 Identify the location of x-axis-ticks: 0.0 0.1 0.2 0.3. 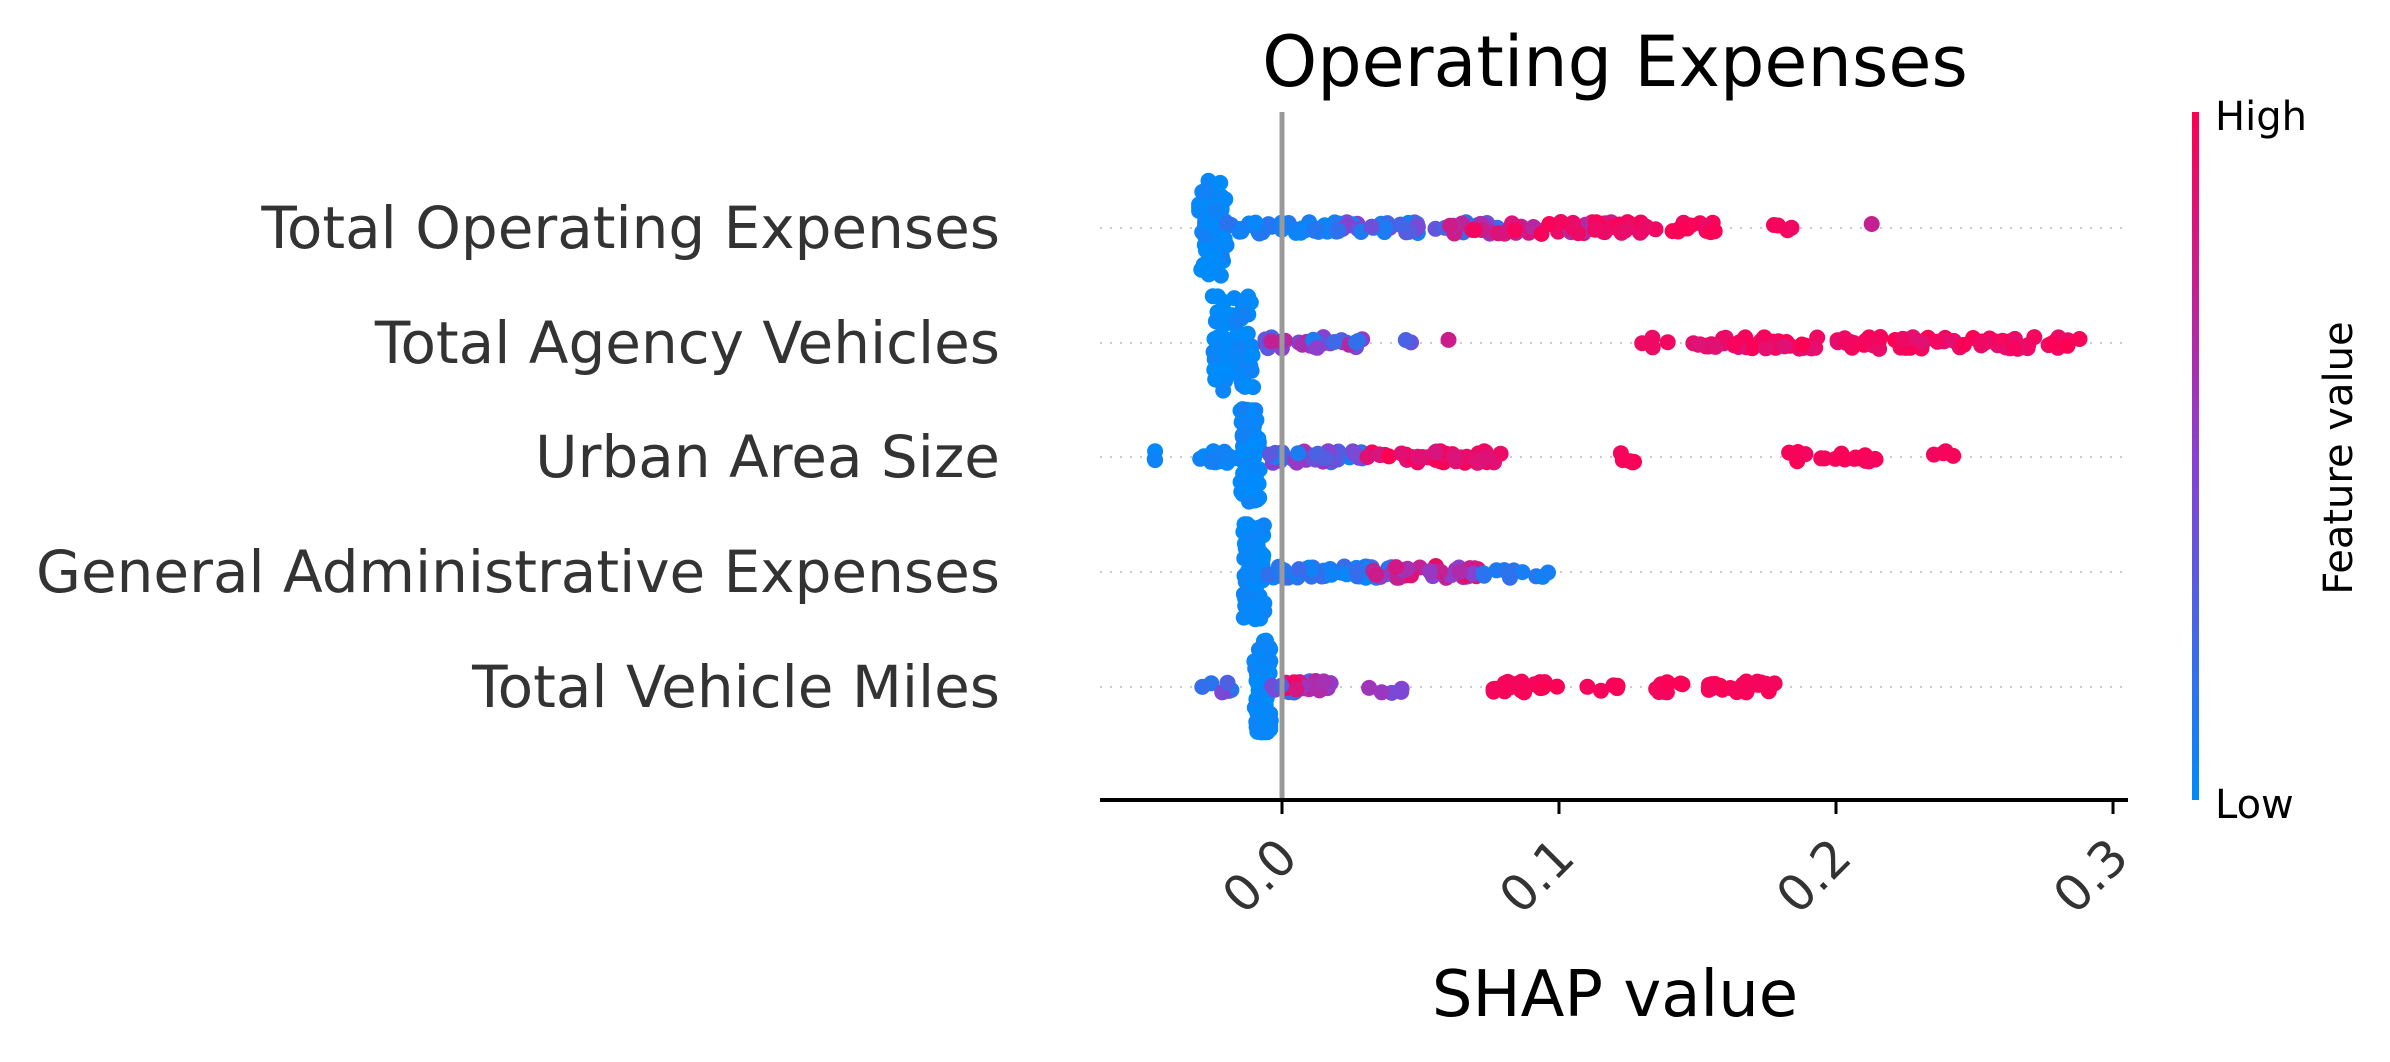
(1675, 862).